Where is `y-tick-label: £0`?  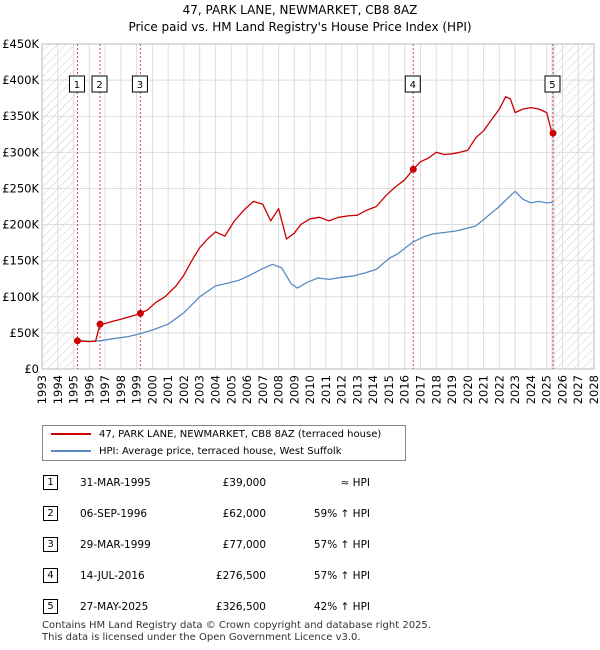 y-tick-label: £0 is located at coordinates (31, 369).